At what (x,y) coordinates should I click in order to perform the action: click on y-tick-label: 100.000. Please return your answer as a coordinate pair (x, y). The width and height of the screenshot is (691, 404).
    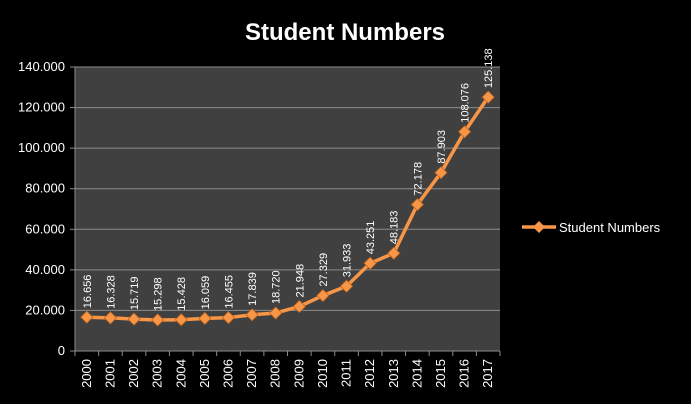
    Looking at the image, I should click on (41, 147).